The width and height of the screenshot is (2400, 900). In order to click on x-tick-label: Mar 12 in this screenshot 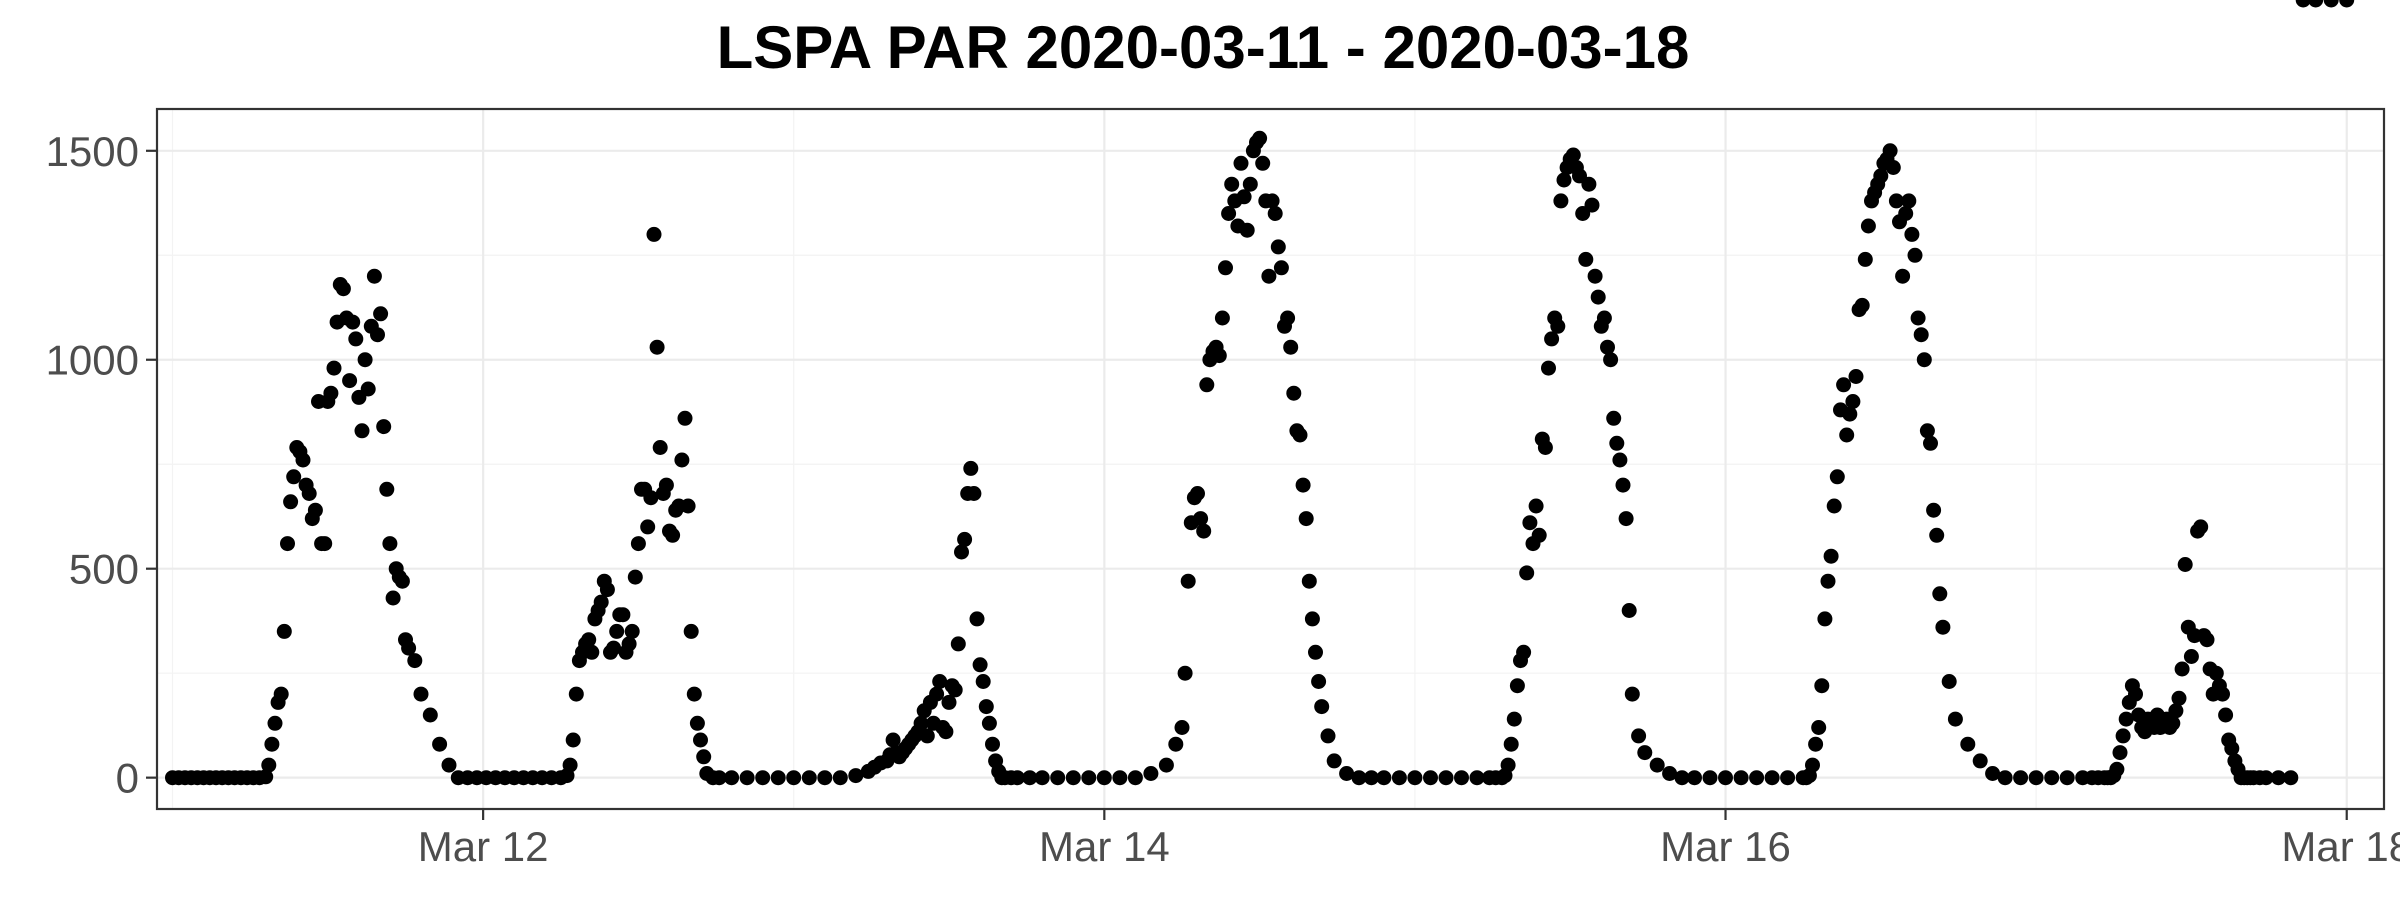, I will do `click(483, 846)`.